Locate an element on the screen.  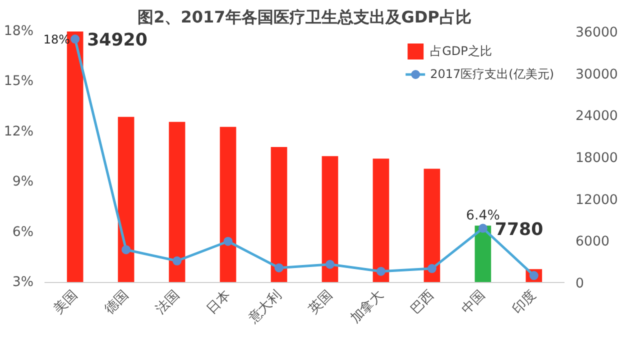
y2-tick-label: 0 is located at coordinates (580, 284).